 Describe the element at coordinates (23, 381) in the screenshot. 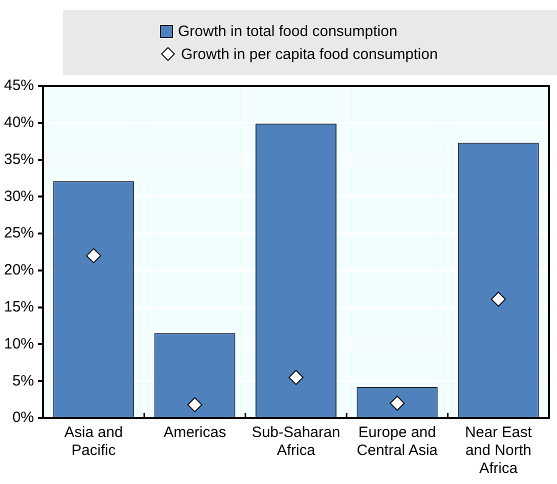

I see `y-tick-label: 5%` at that location.